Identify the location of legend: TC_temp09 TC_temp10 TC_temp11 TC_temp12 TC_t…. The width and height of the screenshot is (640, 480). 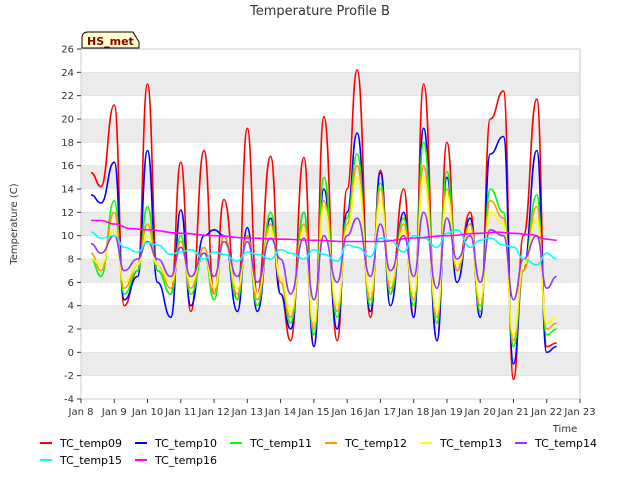
(318, 452).